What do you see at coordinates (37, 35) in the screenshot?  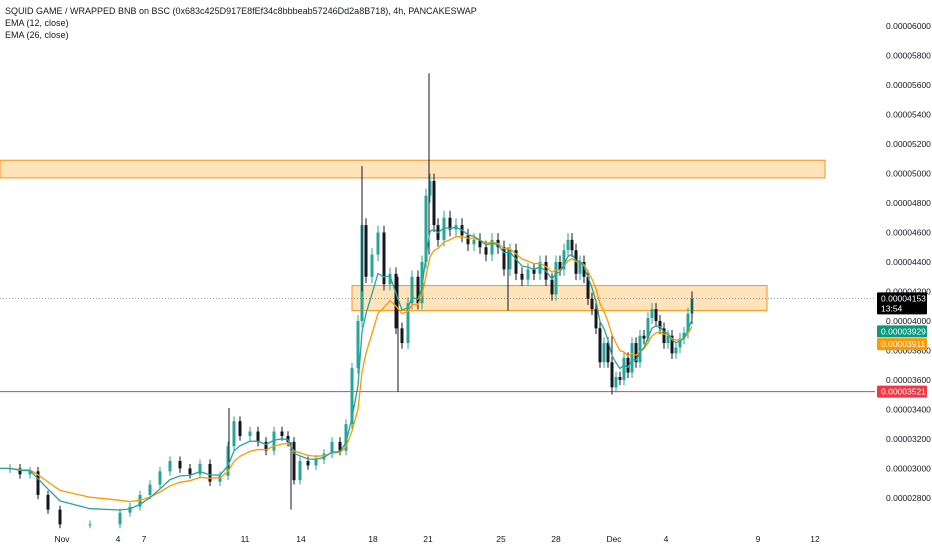 I see `ema26-legend: EMA (26, close)` at bounding box center [37, 35].